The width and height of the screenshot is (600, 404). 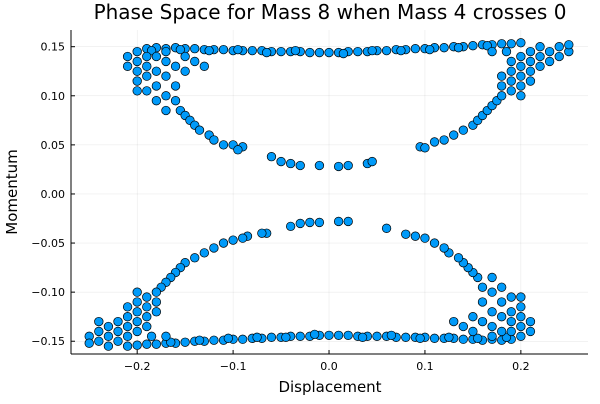 I want to click on y-tick-label: −0.05, so click(x=48, y=243).